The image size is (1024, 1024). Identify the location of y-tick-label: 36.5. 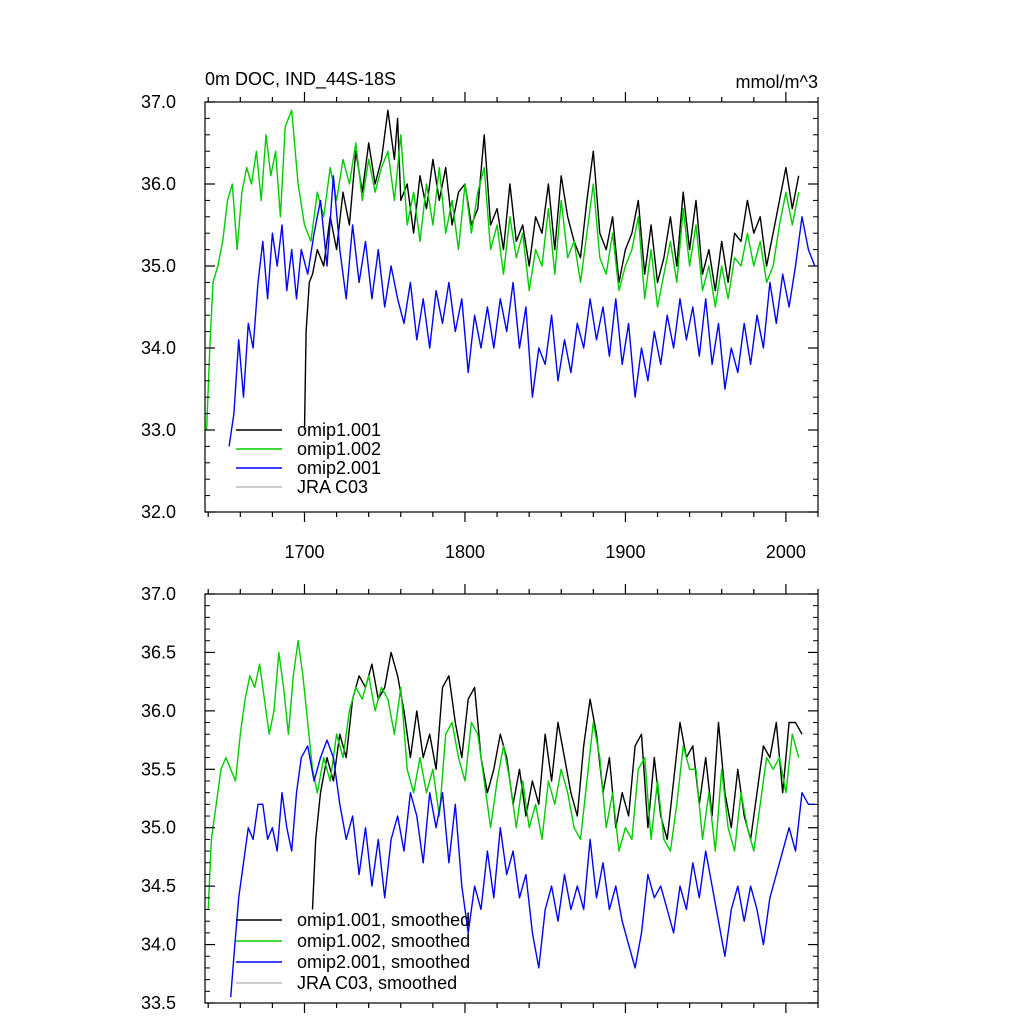
(158, 652).